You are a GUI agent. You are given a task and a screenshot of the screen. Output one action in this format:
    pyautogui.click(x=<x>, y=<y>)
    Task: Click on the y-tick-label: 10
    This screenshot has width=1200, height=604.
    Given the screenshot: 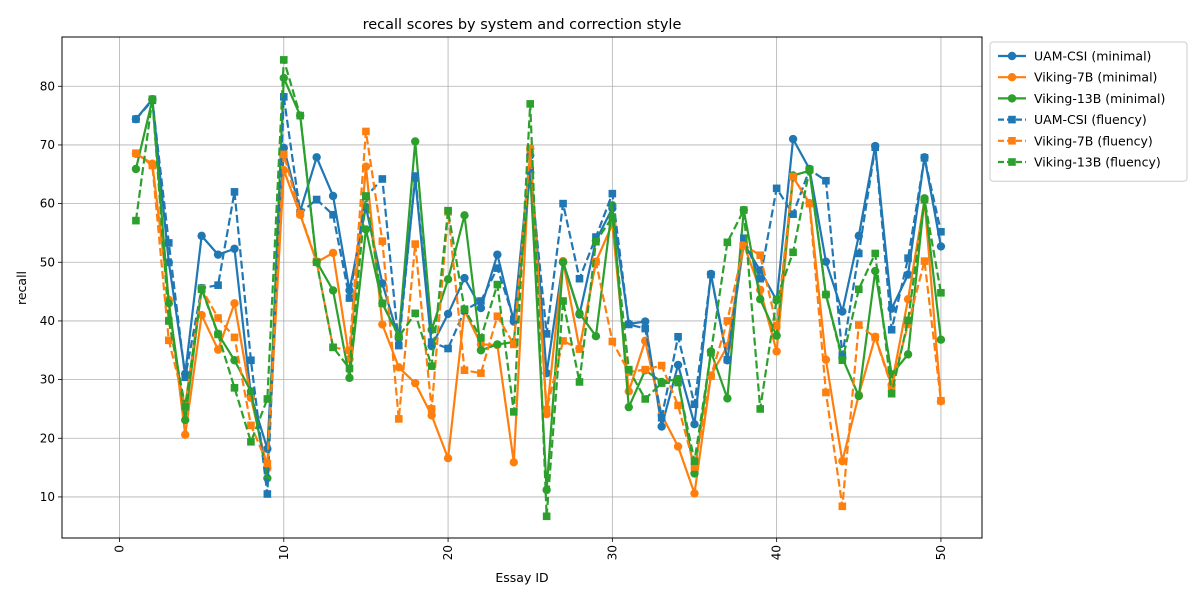 What is the action you would take?
    pyautogui.click(x=47, y=497)
    